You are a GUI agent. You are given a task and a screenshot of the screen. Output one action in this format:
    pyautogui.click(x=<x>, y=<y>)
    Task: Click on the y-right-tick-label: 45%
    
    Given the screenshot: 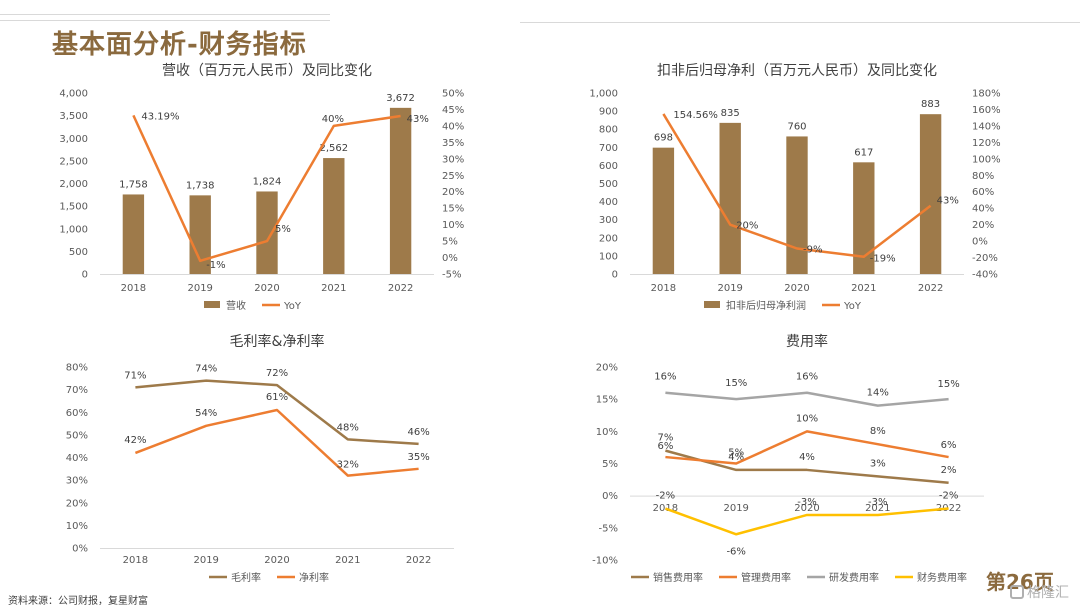 What is the action you would take?
    pyautogui.click(x=453, y=110)
    